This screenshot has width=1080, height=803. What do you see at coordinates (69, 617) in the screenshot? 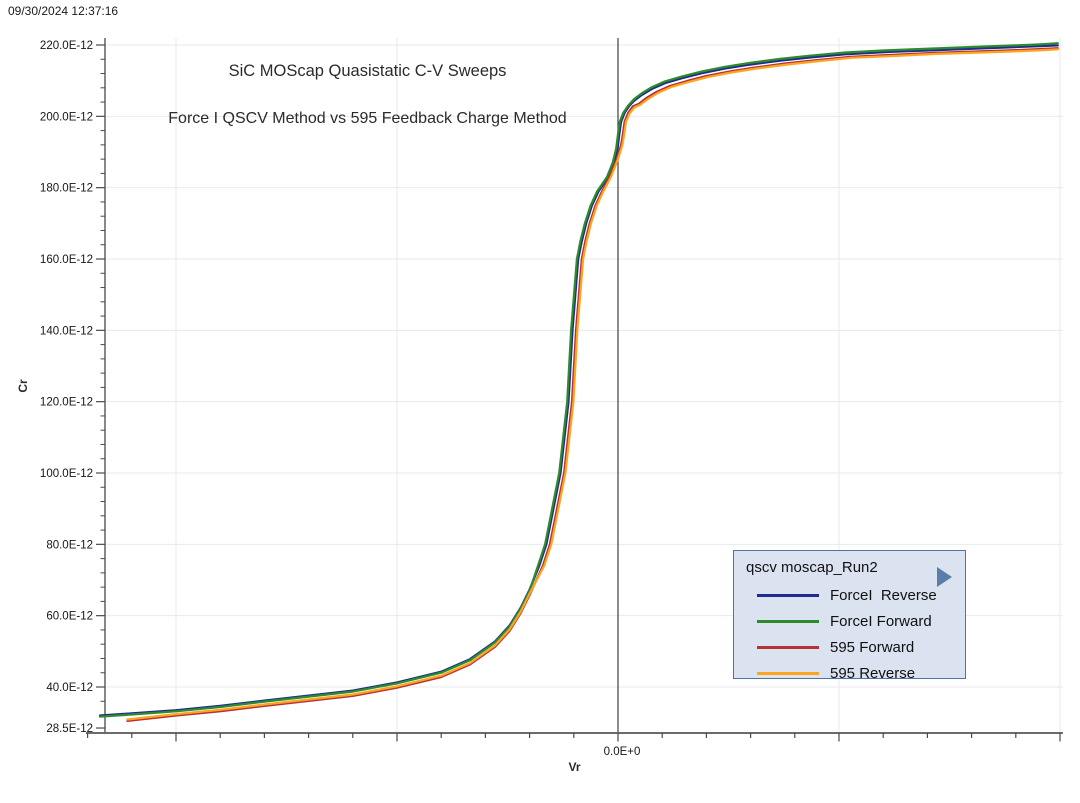
I see `y-tick-label: 60.0E-12` at bounding box center [69, 617].